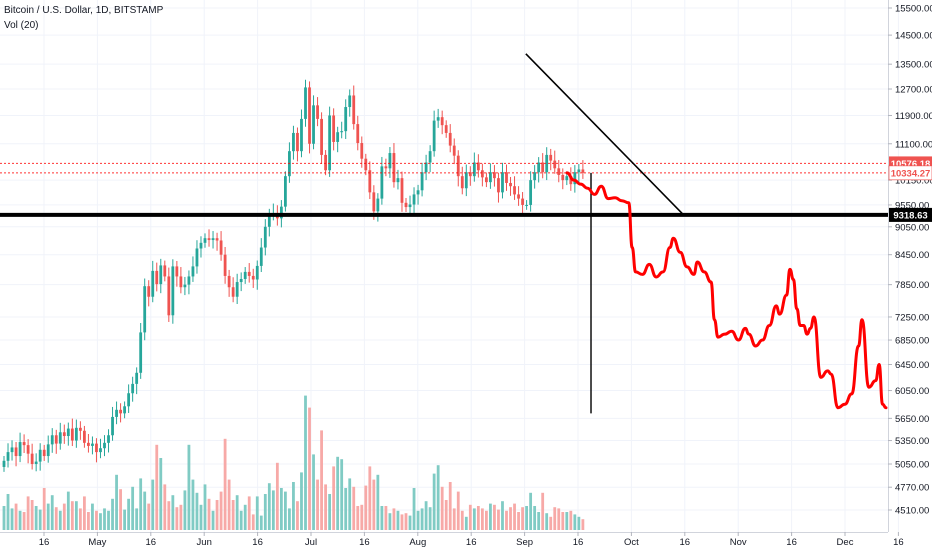 The height and width of the screenshot is (555, 932). Describe the element at coordinates (912, 419) in the screenshot. I see `price-tick-label: 5650.00` at that location.